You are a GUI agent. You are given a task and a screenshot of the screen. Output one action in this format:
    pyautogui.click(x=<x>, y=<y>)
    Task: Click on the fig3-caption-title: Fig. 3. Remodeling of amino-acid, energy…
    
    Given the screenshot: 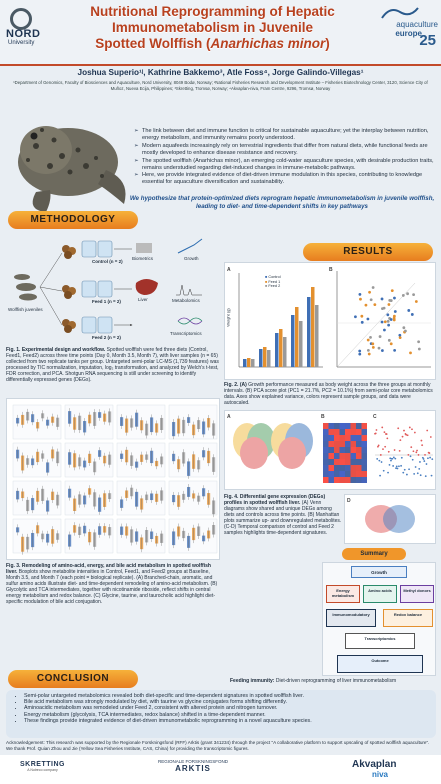 What is the action you would take?
    pyautogui.click(x=108, y=569)
    